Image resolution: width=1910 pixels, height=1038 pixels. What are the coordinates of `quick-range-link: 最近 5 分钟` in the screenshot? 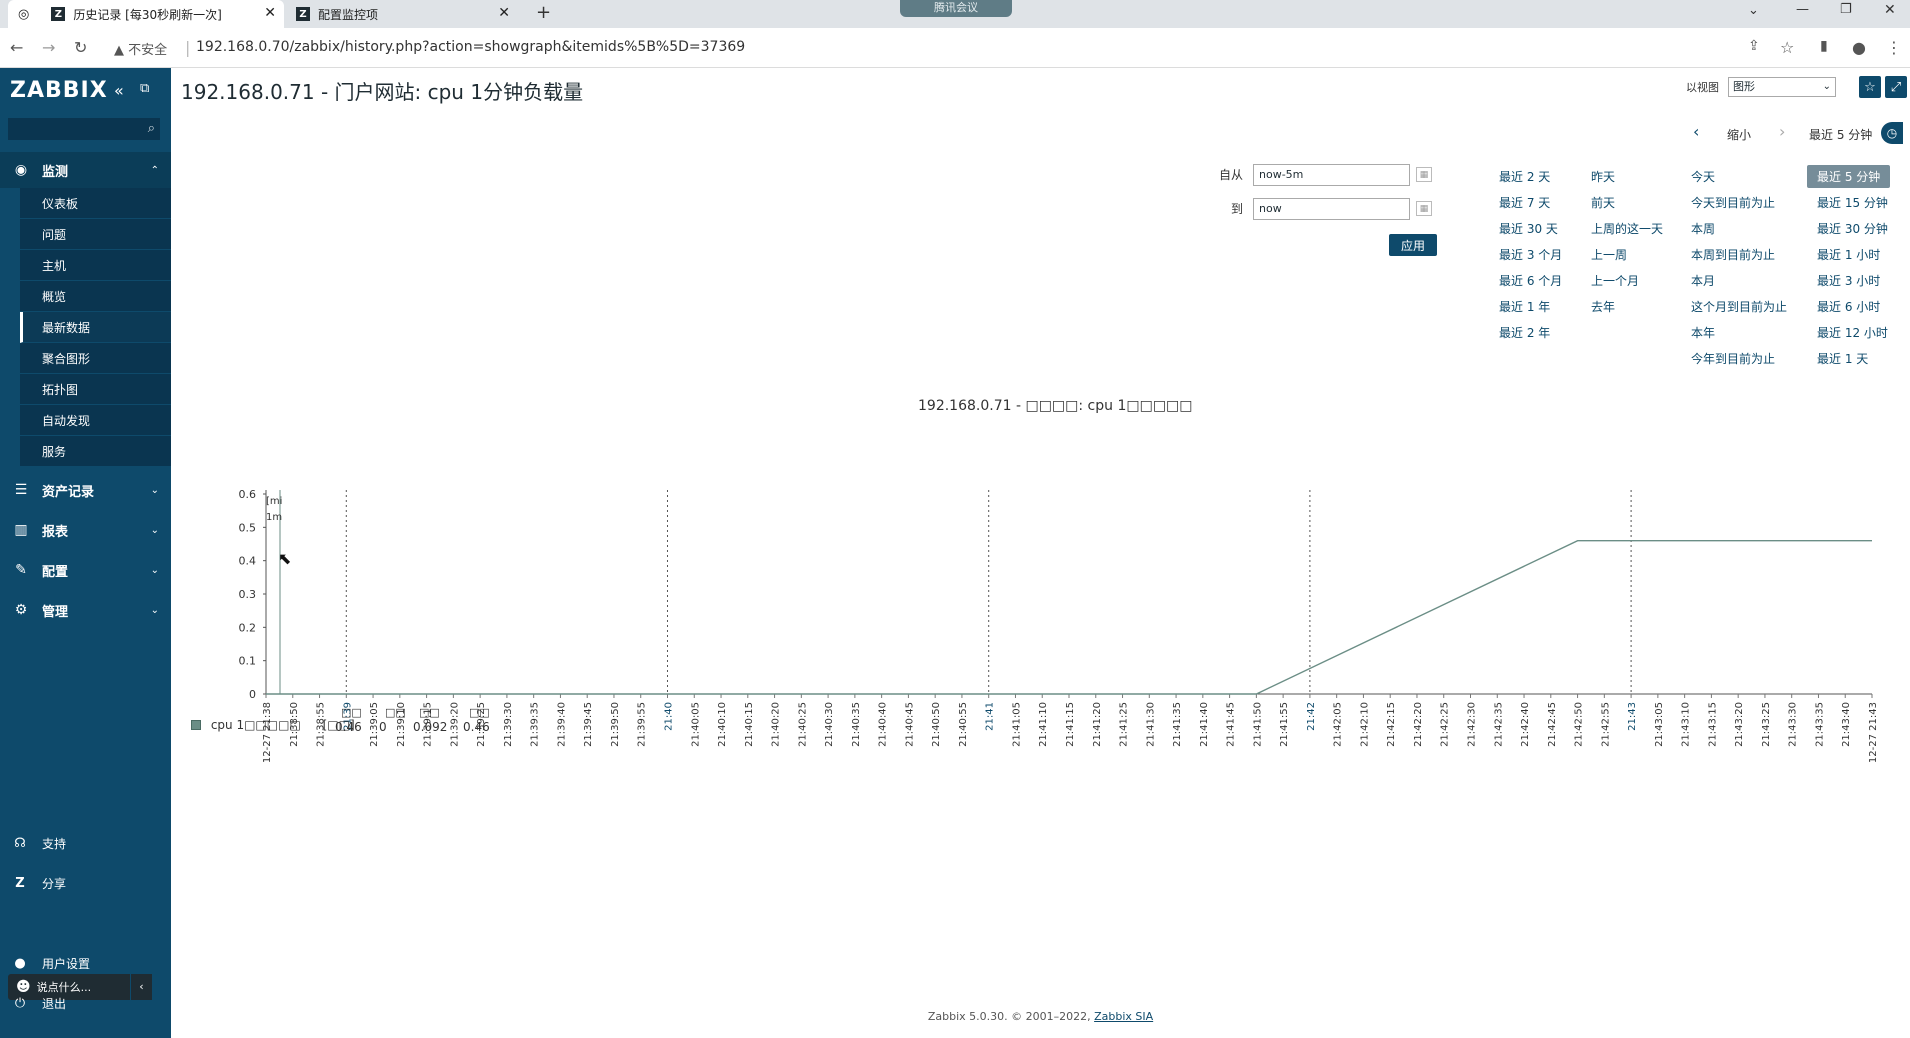 It's located at (1849, 176).